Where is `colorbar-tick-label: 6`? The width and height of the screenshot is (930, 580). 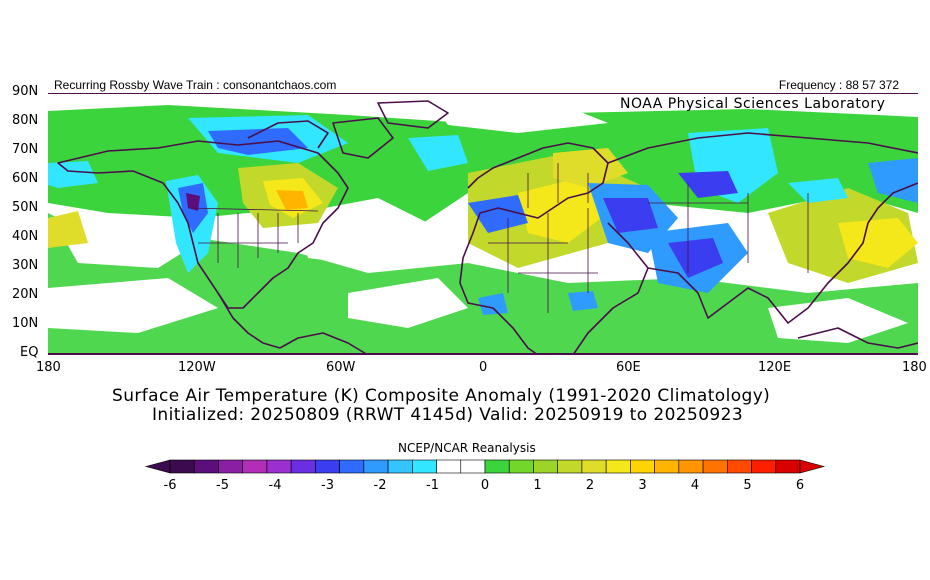
colorbar-tick-label: 6 is located at coordinates (800, 485).